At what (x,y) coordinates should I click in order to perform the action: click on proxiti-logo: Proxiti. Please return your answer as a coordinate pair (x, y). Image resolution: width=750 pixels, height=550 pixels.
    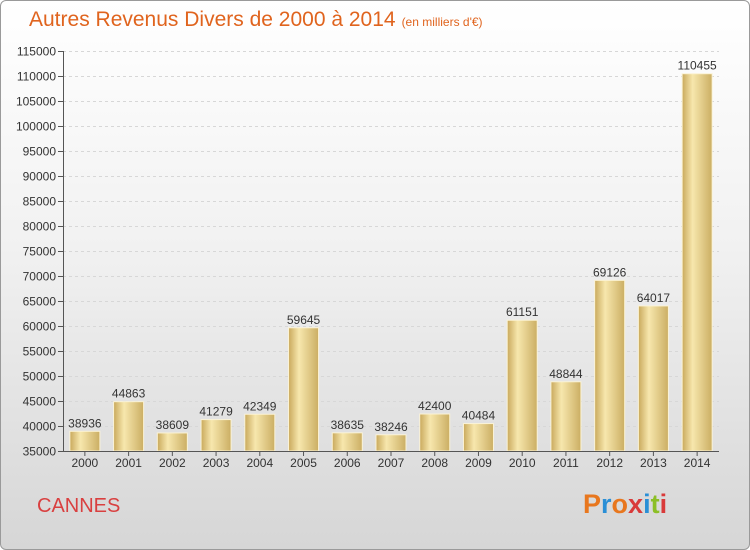
    Looking at the image, I should click on (625, 504).